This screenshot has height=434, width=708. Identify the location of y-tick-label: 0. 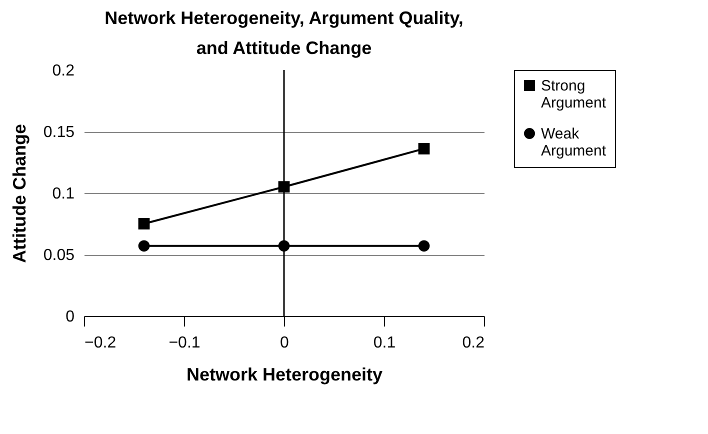
(70, 317).